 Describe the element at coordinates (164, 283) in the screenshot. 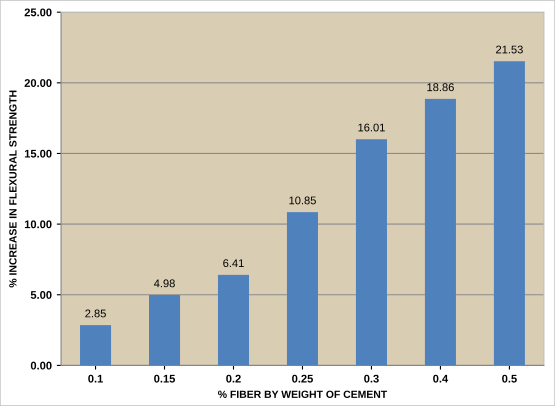

I see `data-label: 4.98` at that location.